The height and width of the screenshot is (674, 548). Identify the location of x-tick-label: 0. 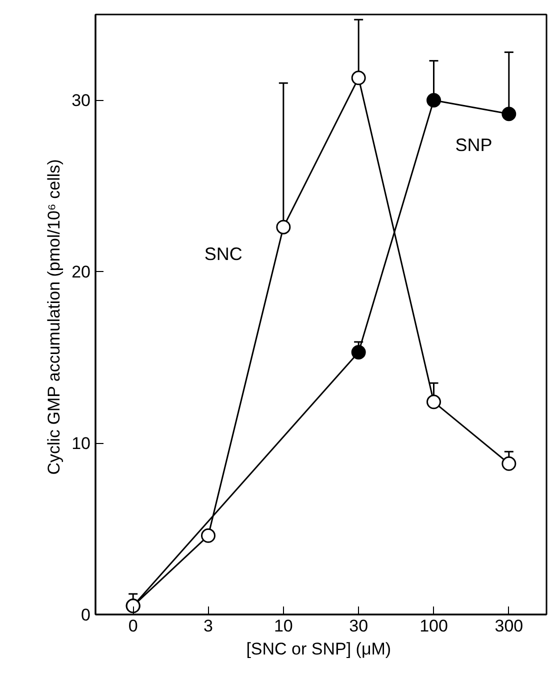
(133, 626).